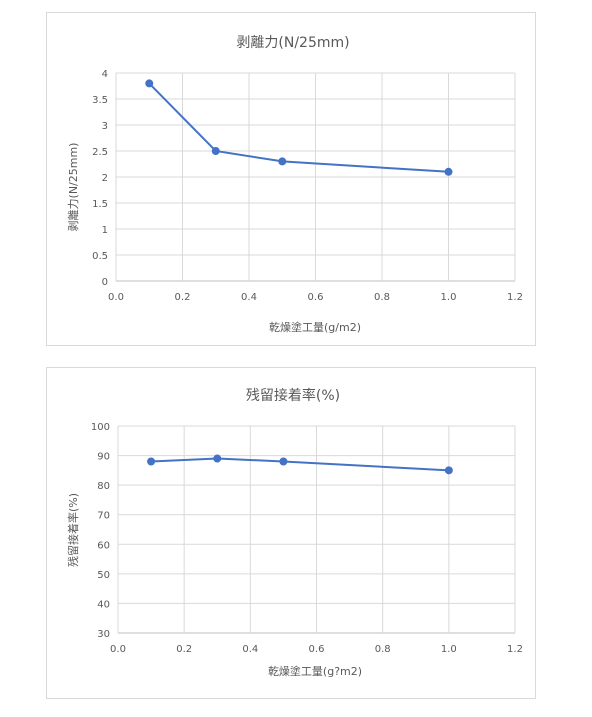 Image resolution: width=592 pixels, height=717 pixels. I want to click on y-tick-label: 2.5, so click(100, 152).